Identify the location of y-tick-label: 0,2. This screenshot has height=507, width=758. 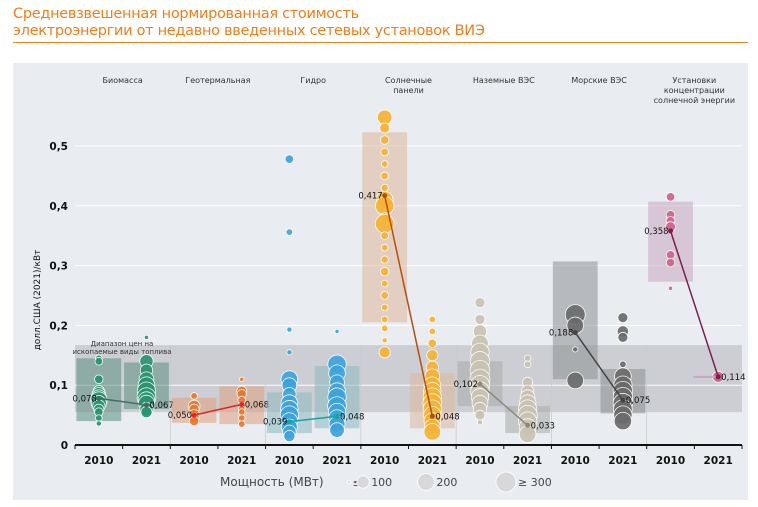
(58, 326).